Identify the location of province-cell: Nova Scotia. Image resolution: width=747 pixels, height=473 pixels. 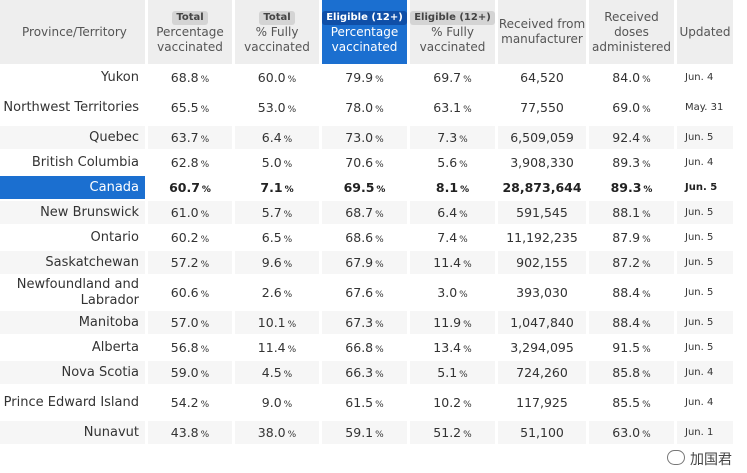
(72, 372).